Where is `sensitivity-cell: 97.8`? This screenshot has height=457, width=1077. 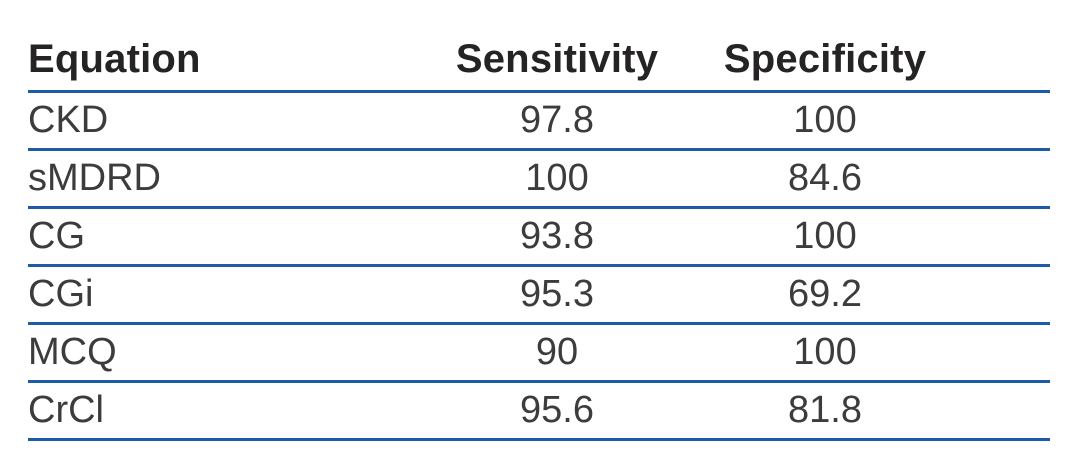
sensitivity-cell: 97.8 is located at coordinates (557, 121).